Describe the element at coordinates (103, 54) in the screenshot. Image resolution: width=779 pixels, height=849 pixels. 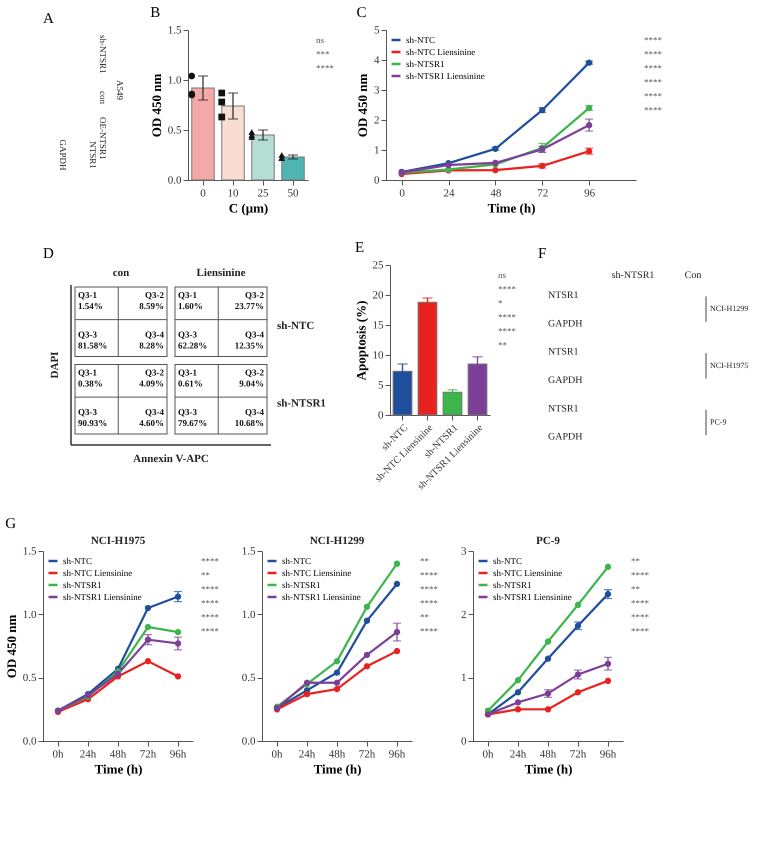
I see `text: sh-NTSR1` at that location.